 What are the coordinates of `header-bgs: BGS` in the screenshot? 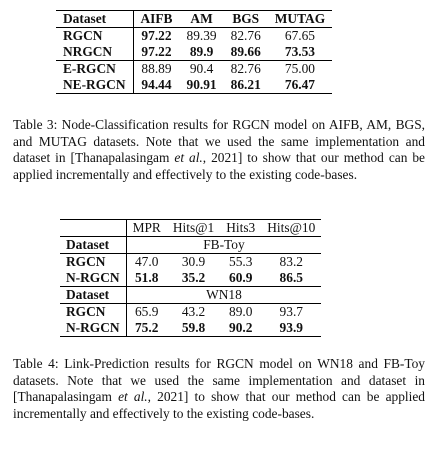 It's located at (245, 19).